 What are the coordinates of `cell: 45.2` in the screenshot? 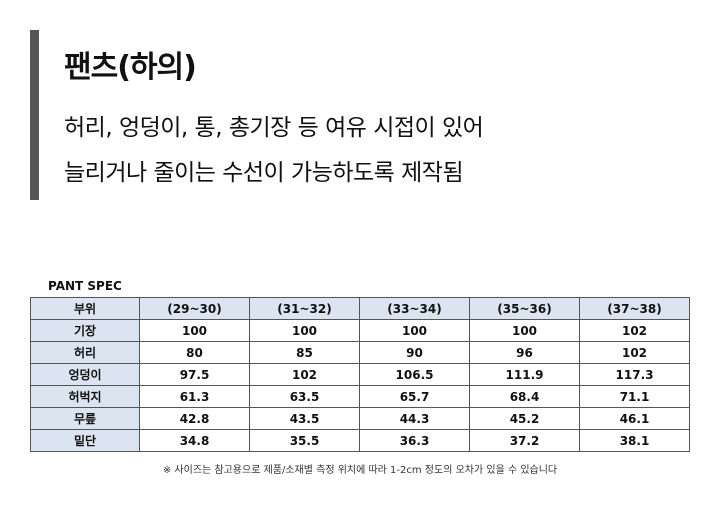 It's located at (524, 418).